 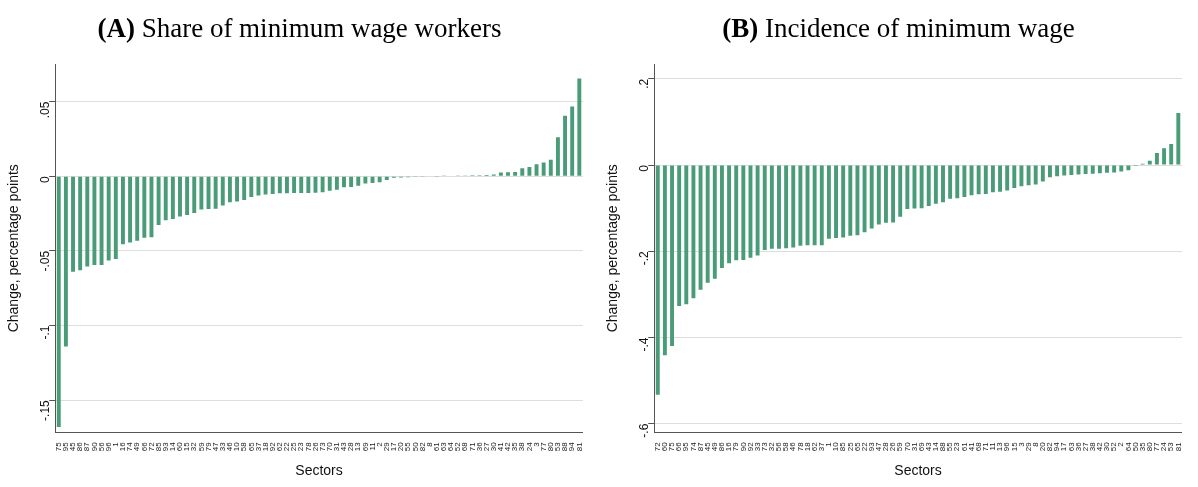 What do you see at coordinates (165, 446) in the screenshot?
I see `x-tick-label: 93` at bounding box center [165, 446].